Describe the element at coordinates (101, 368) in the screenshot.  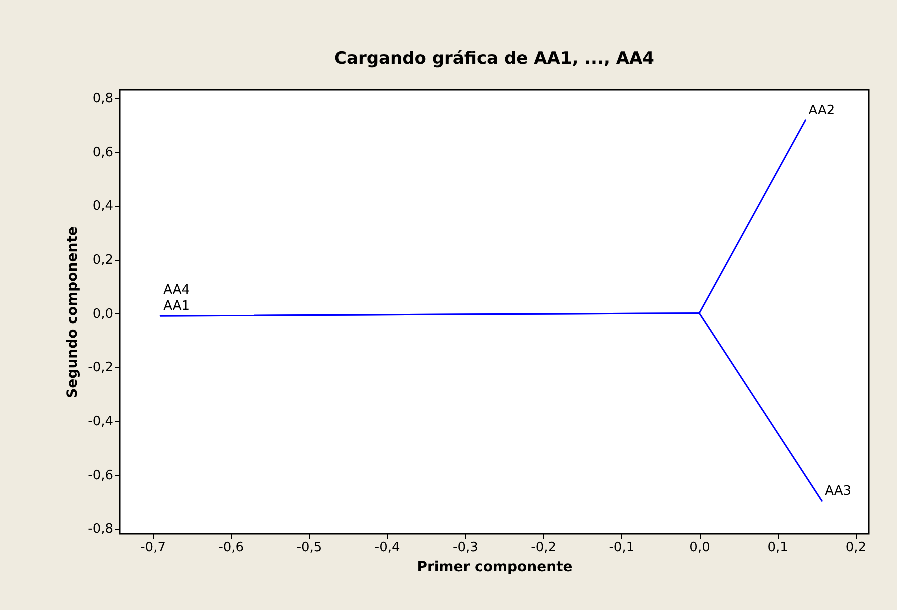
I see `y-tick-label: -0,2` at that location.